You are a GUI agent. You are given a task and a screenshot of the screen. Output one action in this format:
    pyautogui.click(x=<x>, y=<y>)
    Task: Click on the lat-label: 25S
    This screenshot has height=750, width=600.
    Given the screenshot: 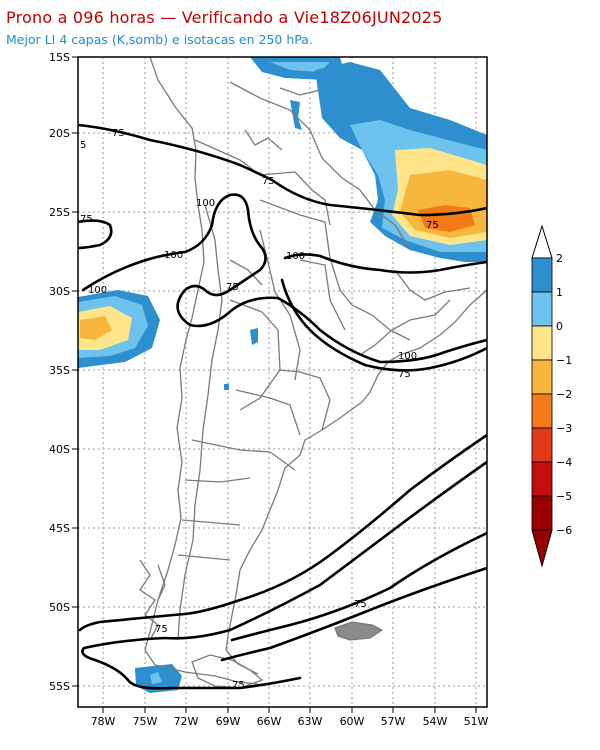 What is the action you would take?
    pyautogui.click(x=59, y=212)
    